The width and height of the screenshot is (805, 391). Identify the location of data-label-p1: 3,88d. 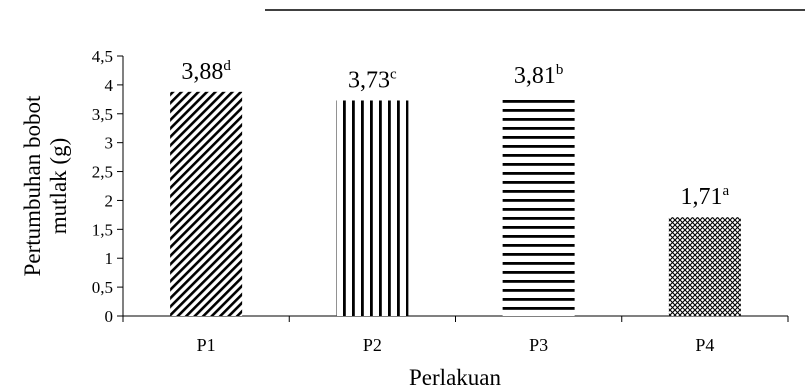
(206, 71).